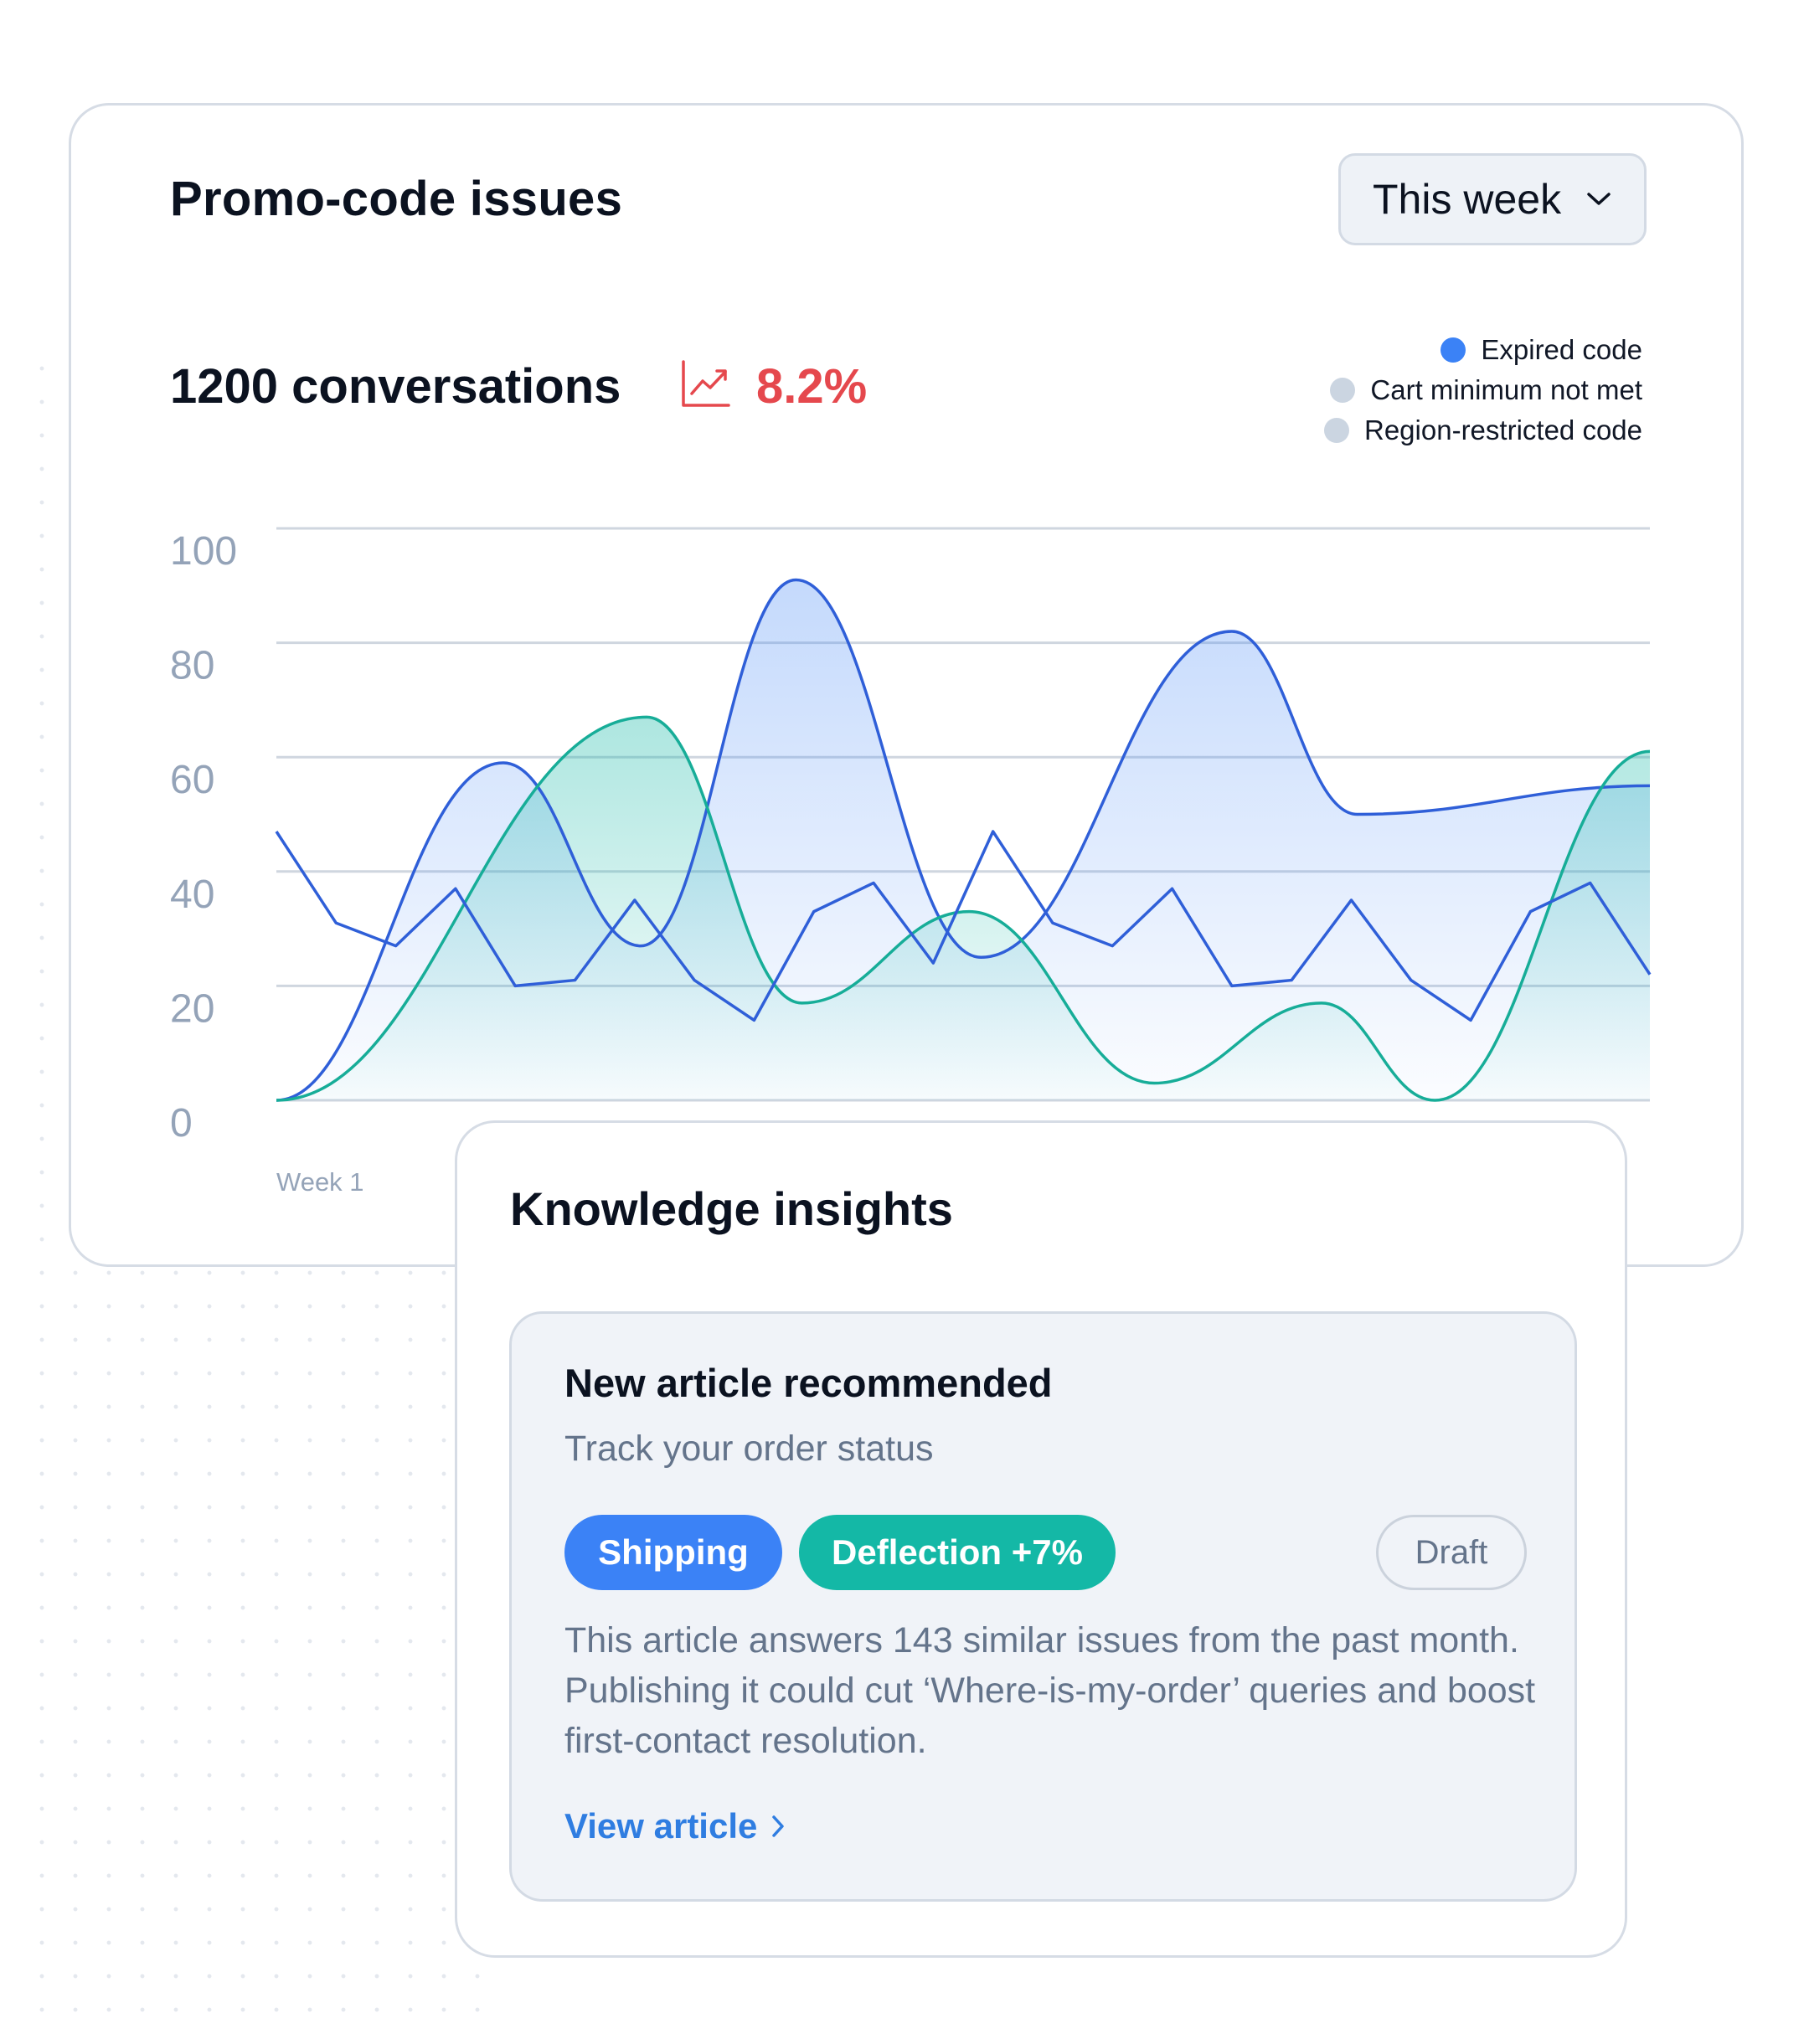 The height and width of the screenshot is (2044, 1809). Describe the element at coordinates (192, 1008) in the screenshot. I see `y-tick-label: 20` at that location.